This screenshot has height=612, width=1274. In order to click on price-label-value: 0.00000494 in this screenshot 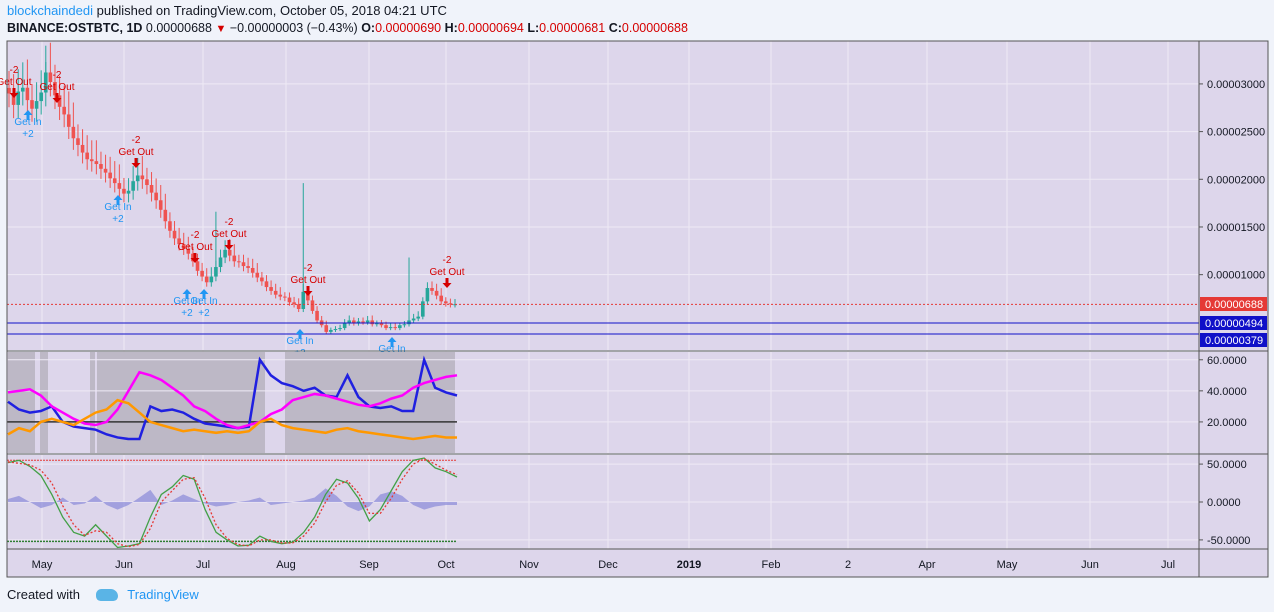, I will do `click(1234, 324)`.